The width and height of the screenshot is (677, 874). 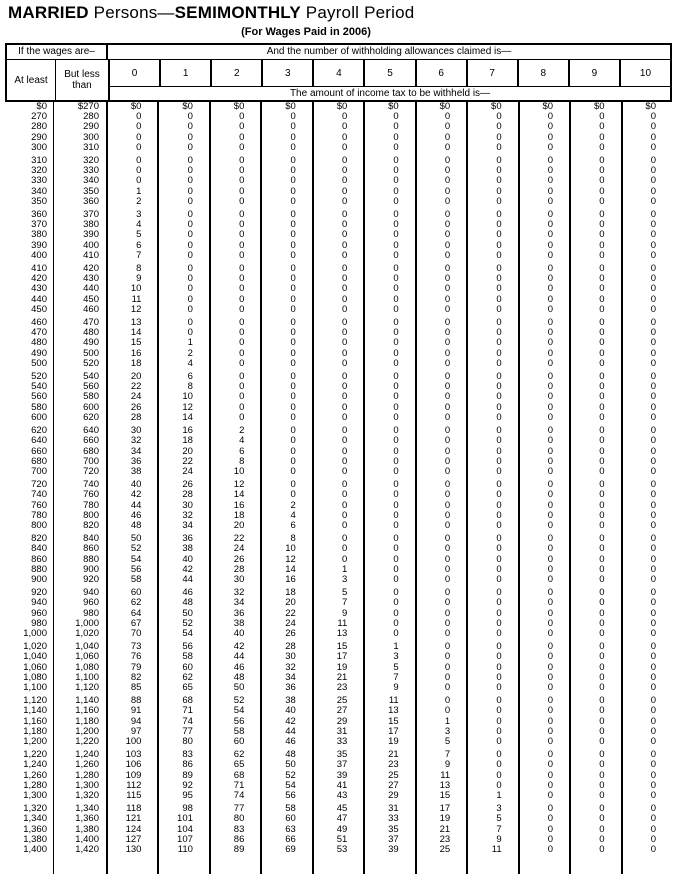 What do you see at coordinates (443, 819) in the screenshot?
I see `tax-amount-cell: 19` at bounding box center [443, 819].